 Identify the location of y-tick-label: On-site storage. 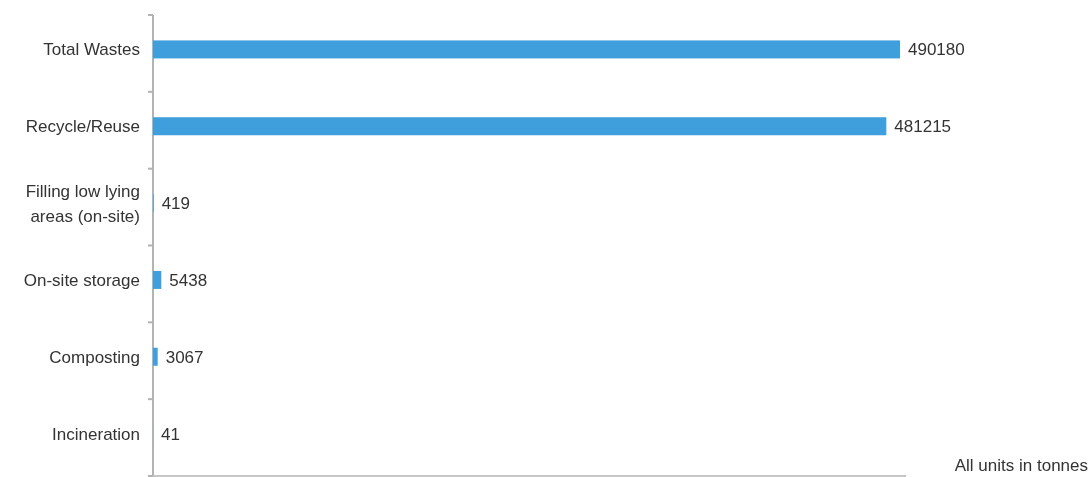
(81, 280).